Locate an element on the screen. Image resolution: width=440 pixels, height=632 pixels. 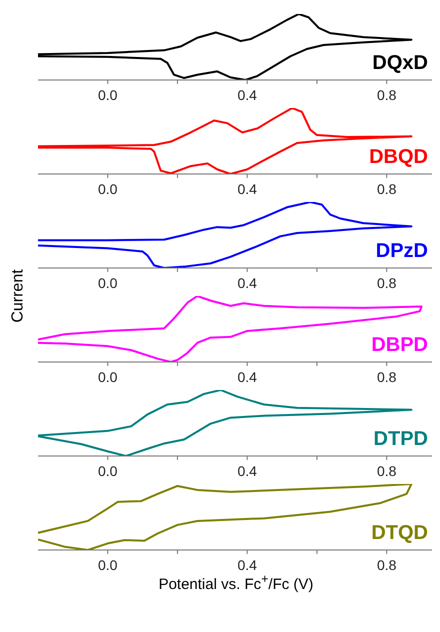
series-label: DTPD is located at coordinates (401, 439).